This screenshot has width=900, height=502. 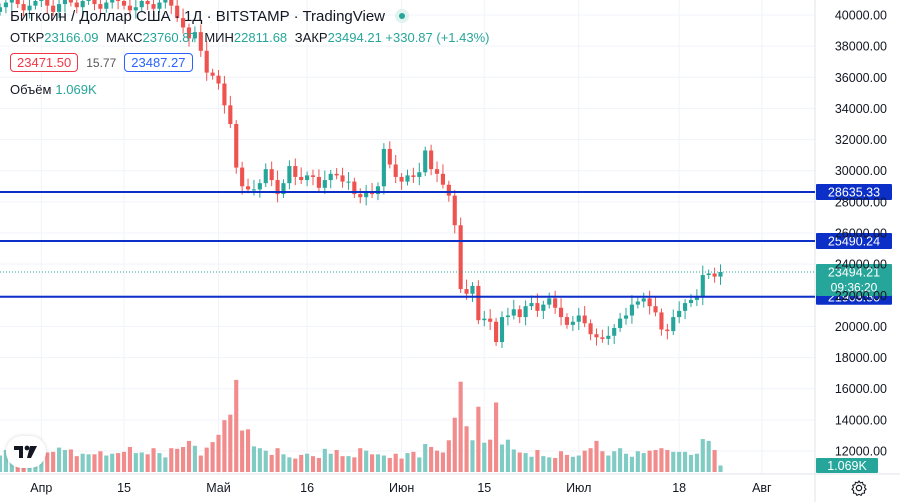 What do you see at coordinates (158, 62) in the screenshot?
I see `buy-button: 23487.27` at bounding box center [158, 62].